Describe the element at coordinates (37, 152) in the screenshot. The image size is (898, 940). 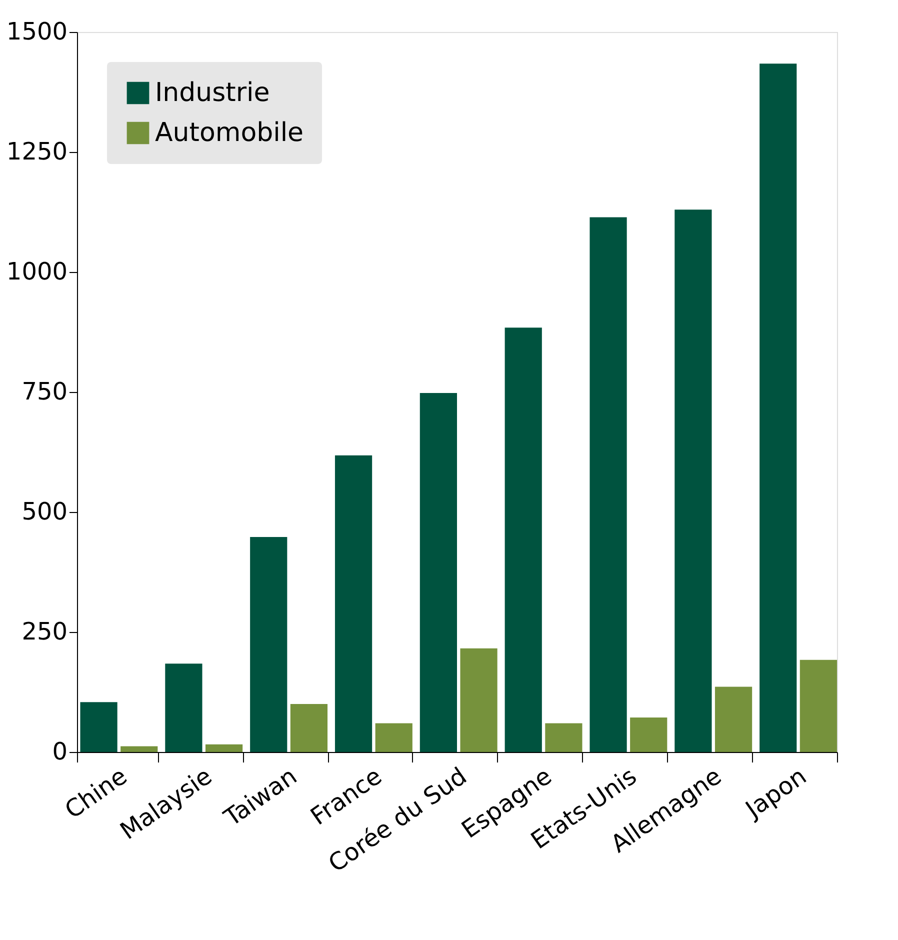
I see `y-tick-label: 1250` at that location.